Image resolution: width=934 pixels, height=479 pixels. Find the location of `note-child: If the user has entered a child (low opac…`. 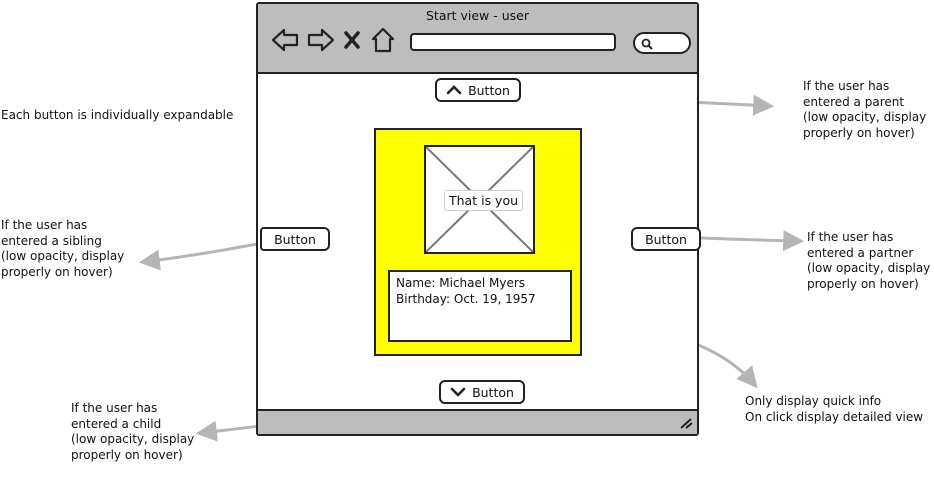

note-child: If the user has entered a child (low opac… is located at coordinates (133, 431).